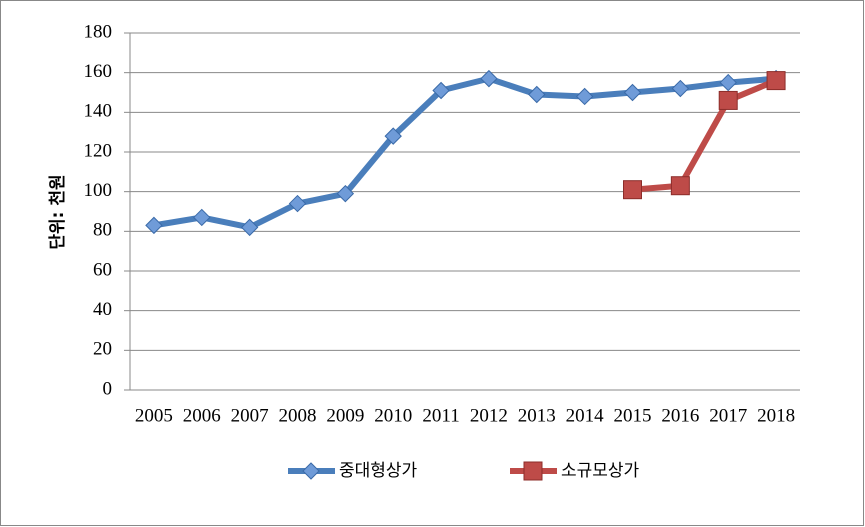  What do you see at coordinates (98, 190) in the screenshot?
I see `y-tick-label: 100` at bounding box center [98, 190].